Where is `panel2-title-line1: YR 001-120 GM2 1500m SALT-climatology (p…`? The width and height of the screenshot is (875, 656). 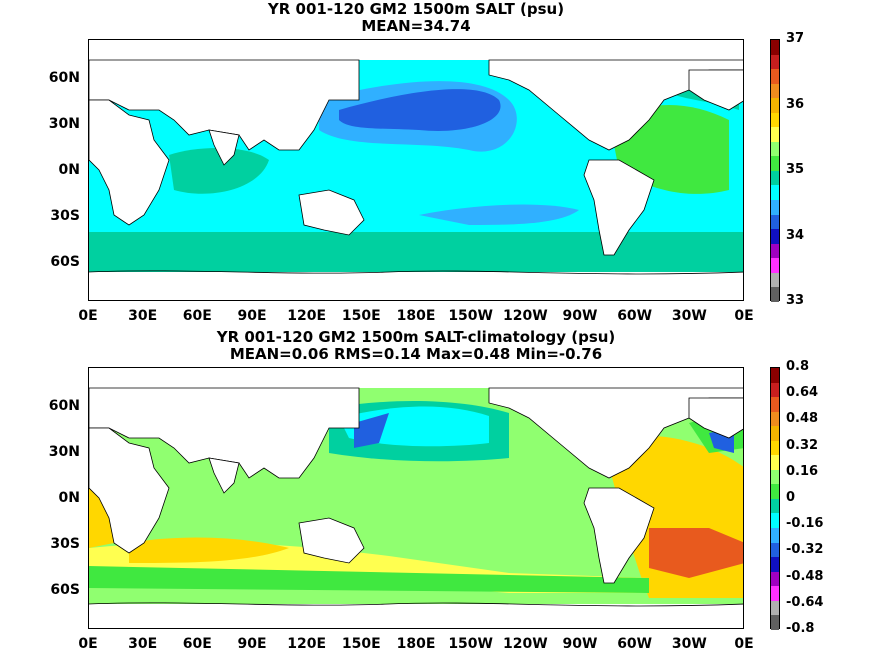 panel2-title-line1: YR 001-120 GM2 1500m SALT-climatology (p… is located at coordinates (416, 337).